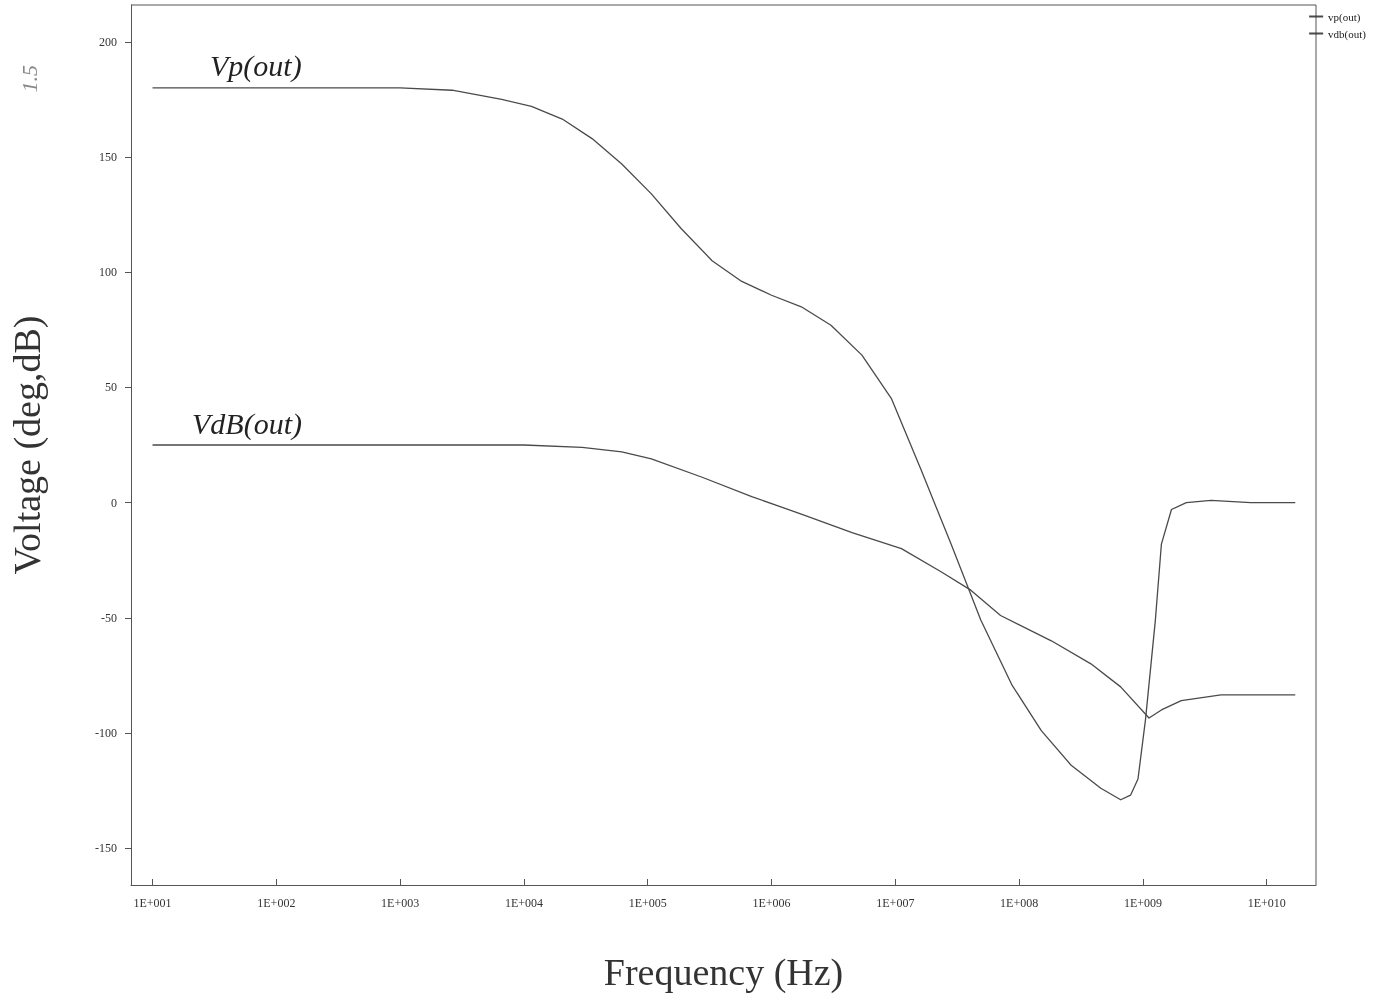  What do you see at coordinates (1142, 903) in the screenshot?
I see `x-tick-label: 1E+009` at bounding box center [1142, 903].